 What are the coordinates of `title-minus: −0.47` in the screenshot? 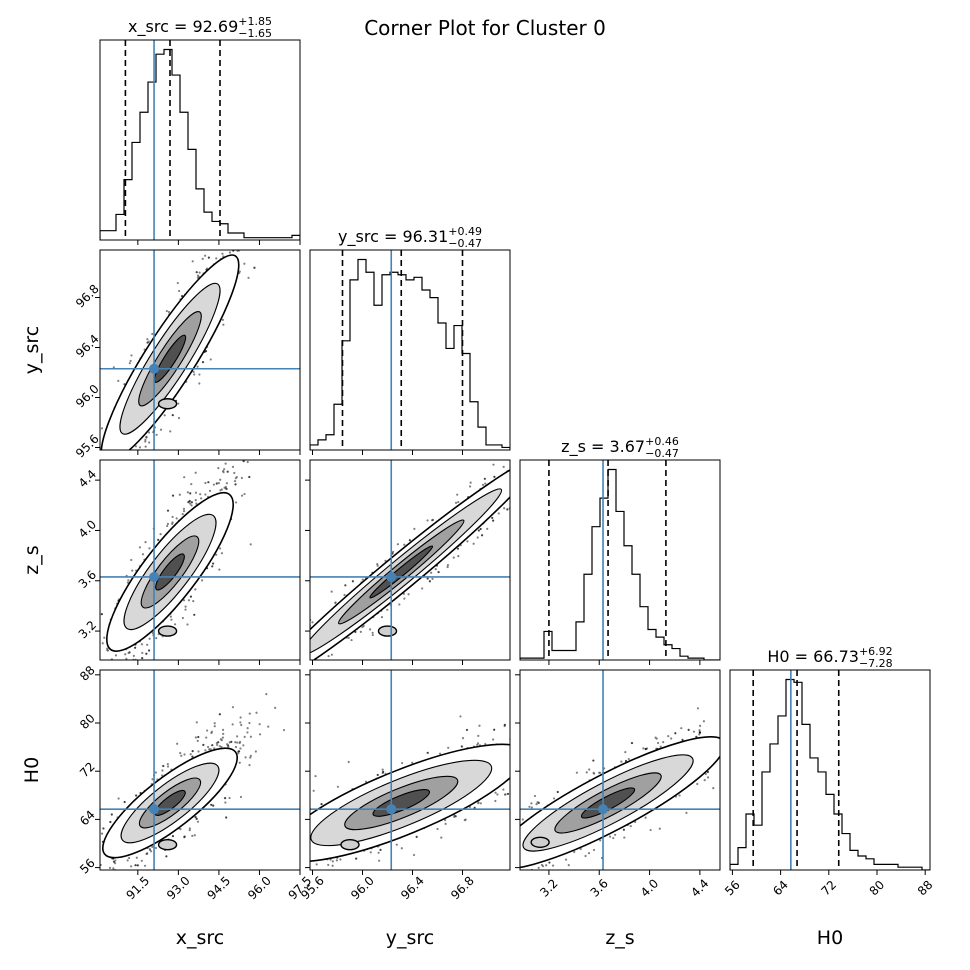 It's located at (465, 243).